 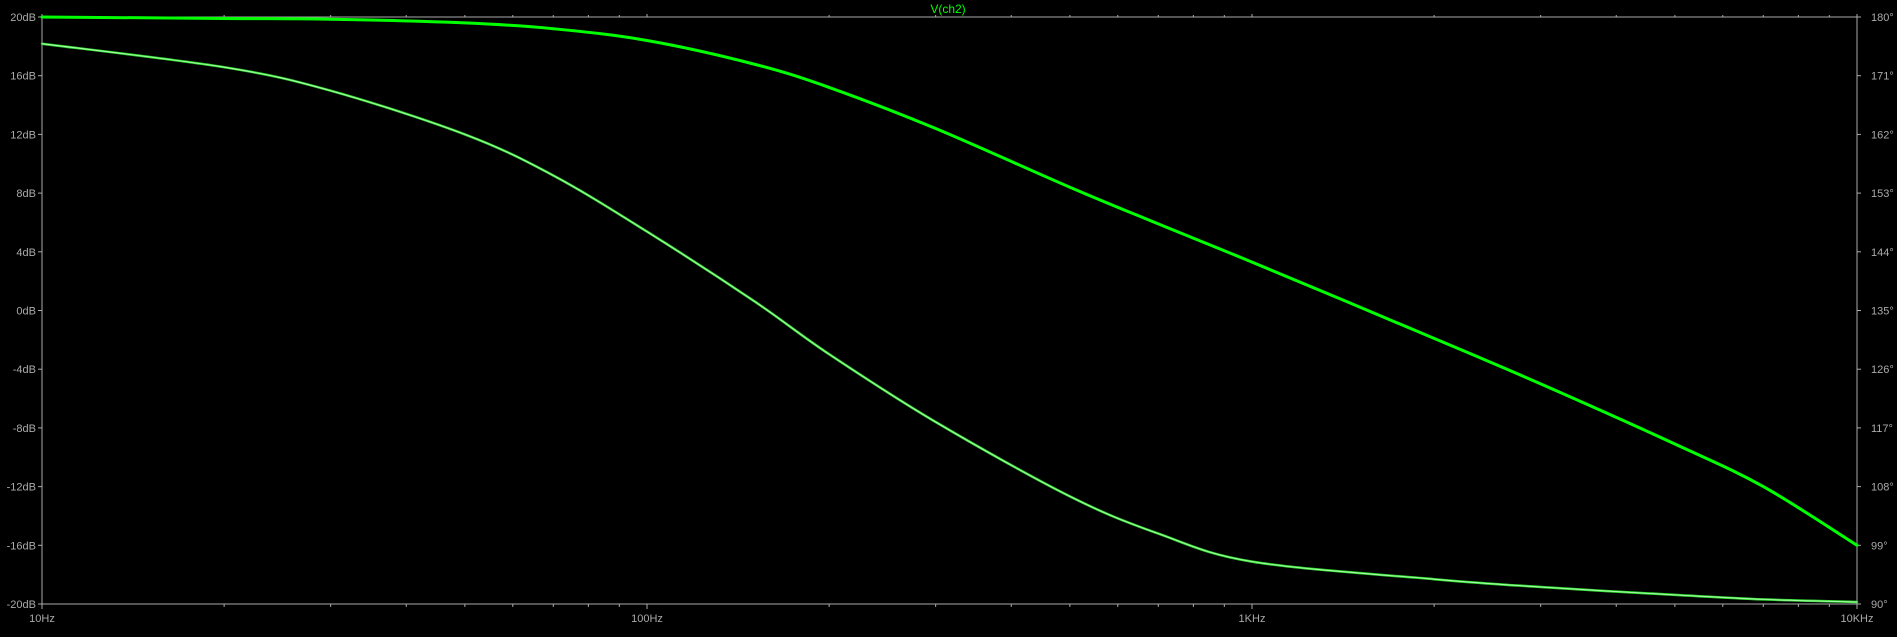 What do you see at coordinates (26, 253) in the screenshot?
I see `y-left-tick-label: 4dB` at bounding box center [26, 253].